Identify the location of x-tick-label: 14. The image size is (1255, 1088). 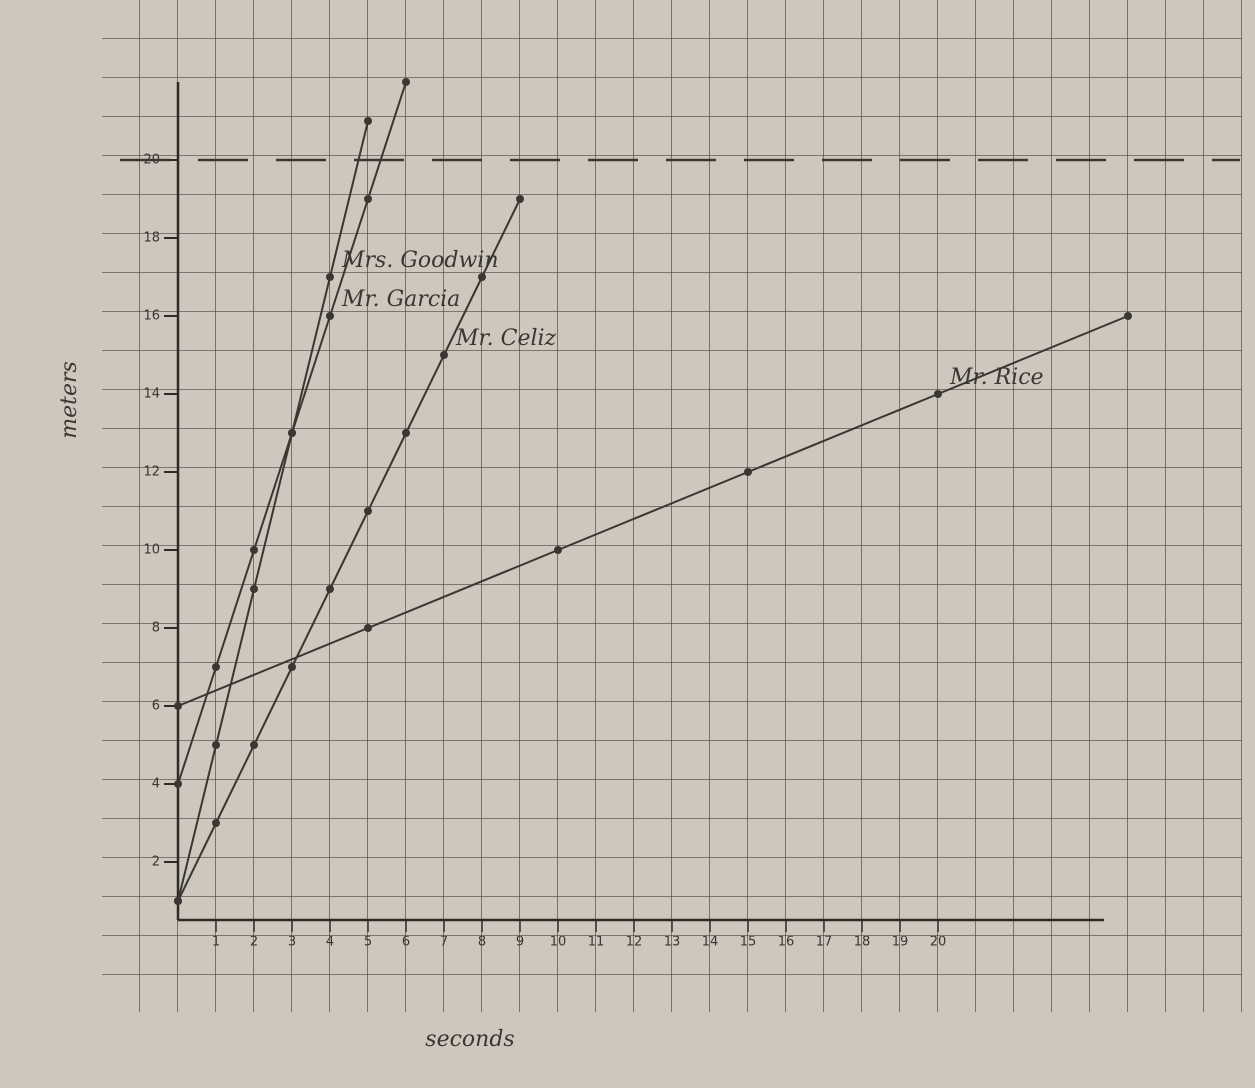
(710, 942).